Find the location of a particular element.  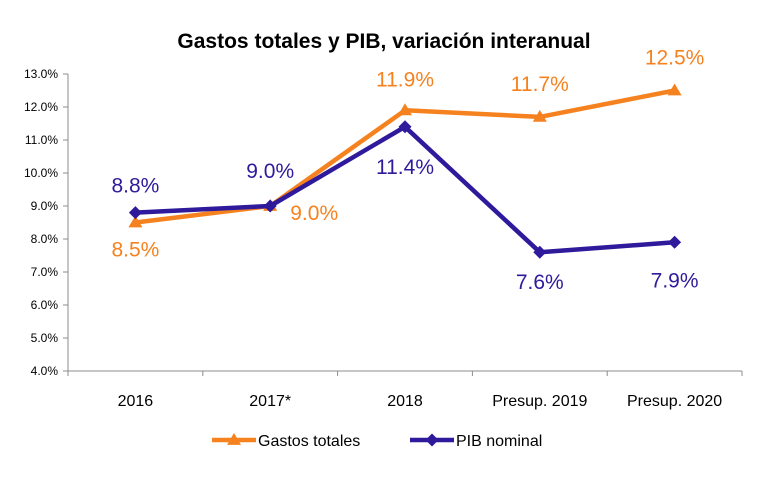

data-label: 7.9% is located at coordinates (675, 280).